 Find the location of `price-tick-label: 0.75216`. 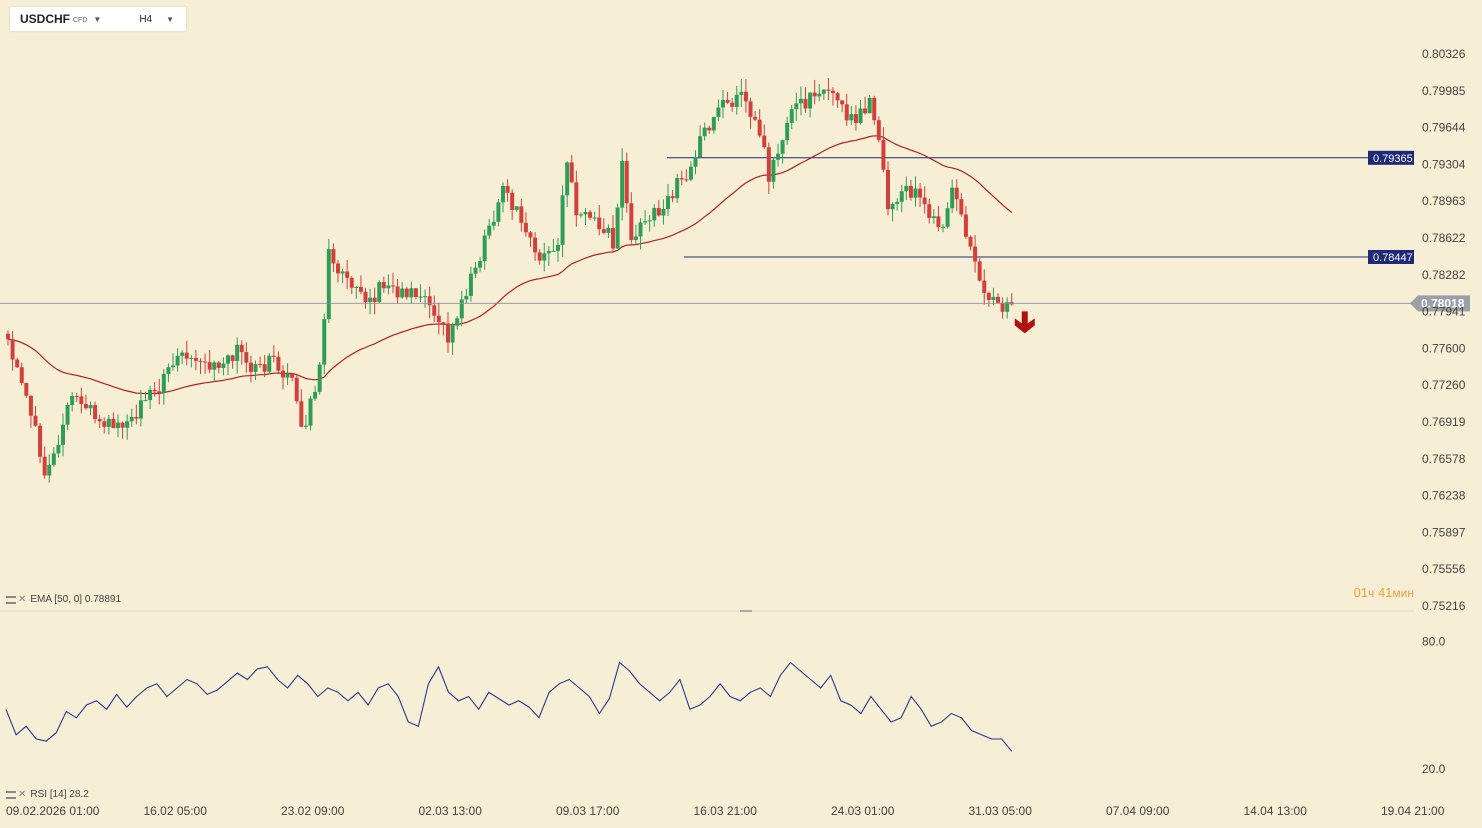

price-tick-label: 0.75216 is located at coordinates (1444, 606).